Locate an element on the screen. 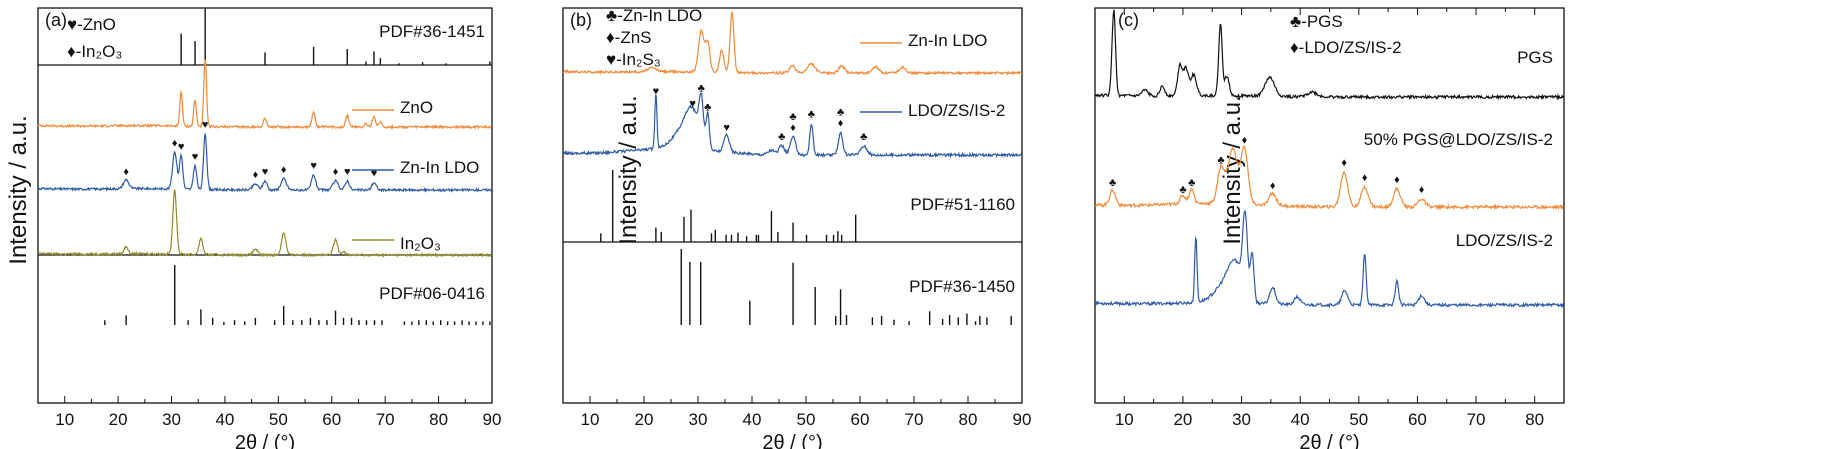 The height and width of the screenshot is (449, 1832). panel-label: (a) is located at coordinates (56, 20).